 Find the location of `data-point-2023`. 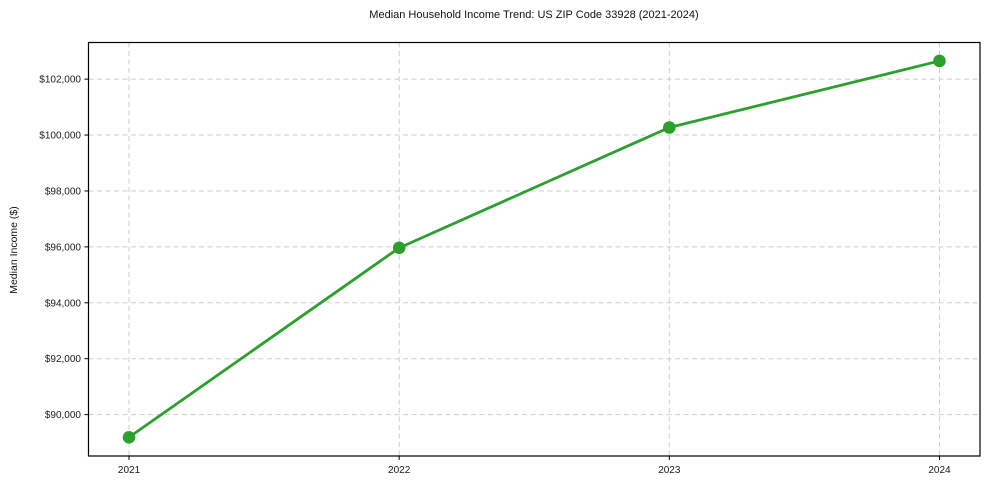

data-point-2023 is located at coordinates (669, 127).